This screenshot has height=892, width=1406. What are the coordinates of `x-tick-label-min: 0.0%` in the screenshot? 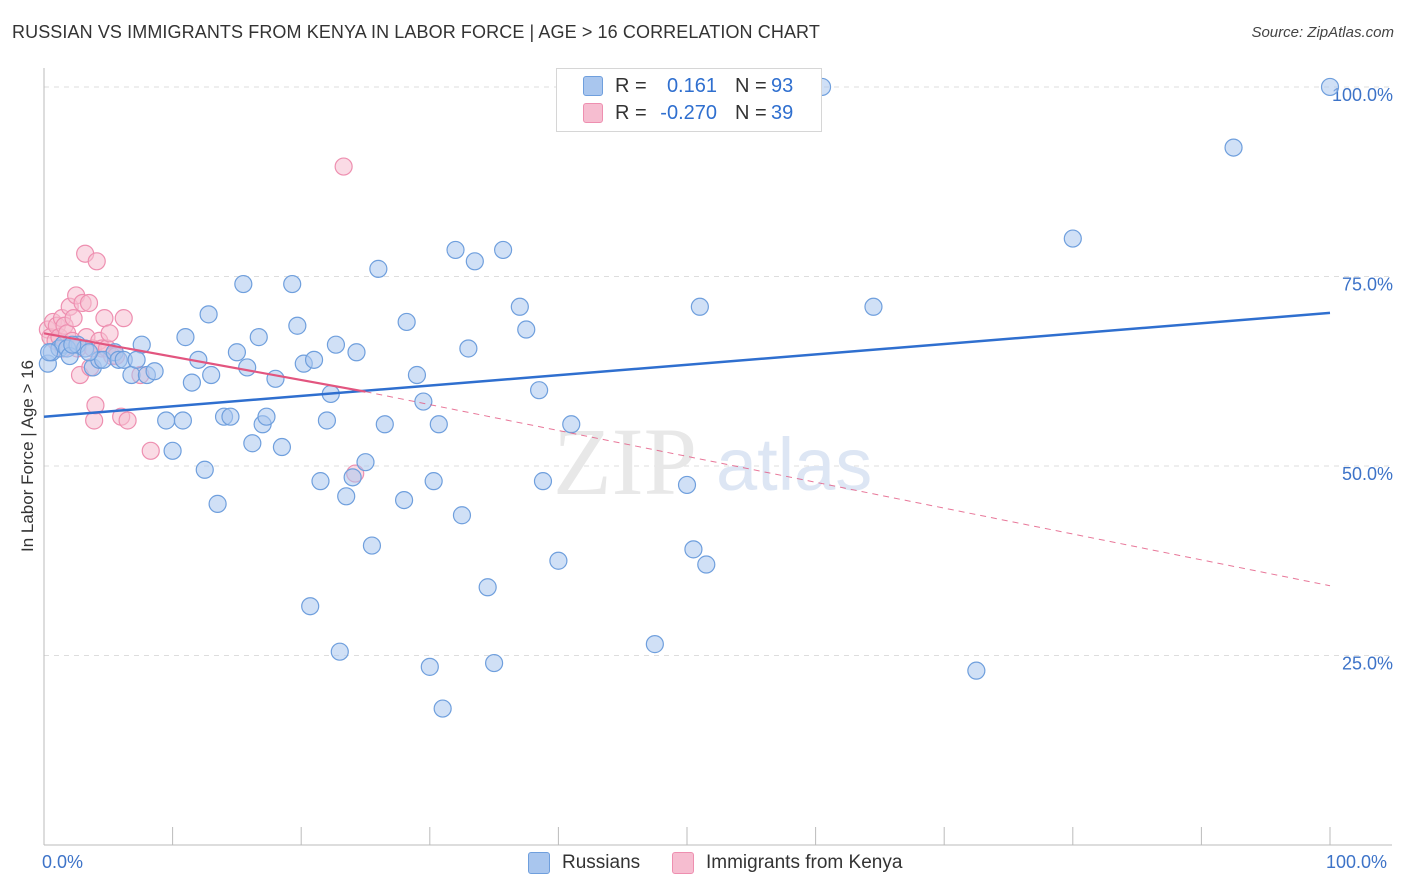 It's located at (63, 862).